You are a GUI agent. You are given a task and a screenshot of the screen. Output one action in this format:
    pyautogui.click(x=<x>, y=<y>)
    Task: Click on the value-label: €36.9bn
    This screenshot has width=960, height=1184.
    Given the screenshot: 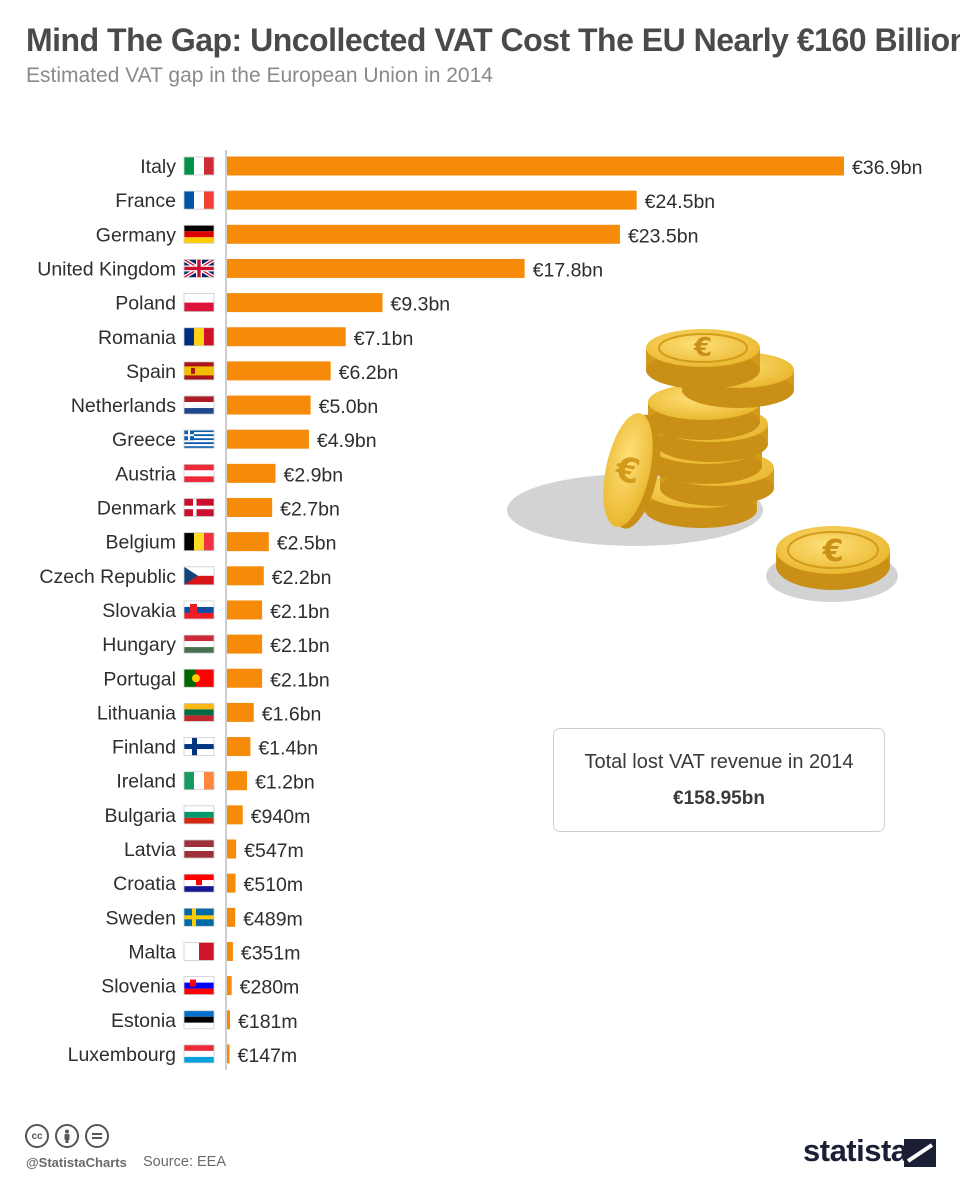 What is the action you would take?
    pyautogui.click(x=887, y=168)
    